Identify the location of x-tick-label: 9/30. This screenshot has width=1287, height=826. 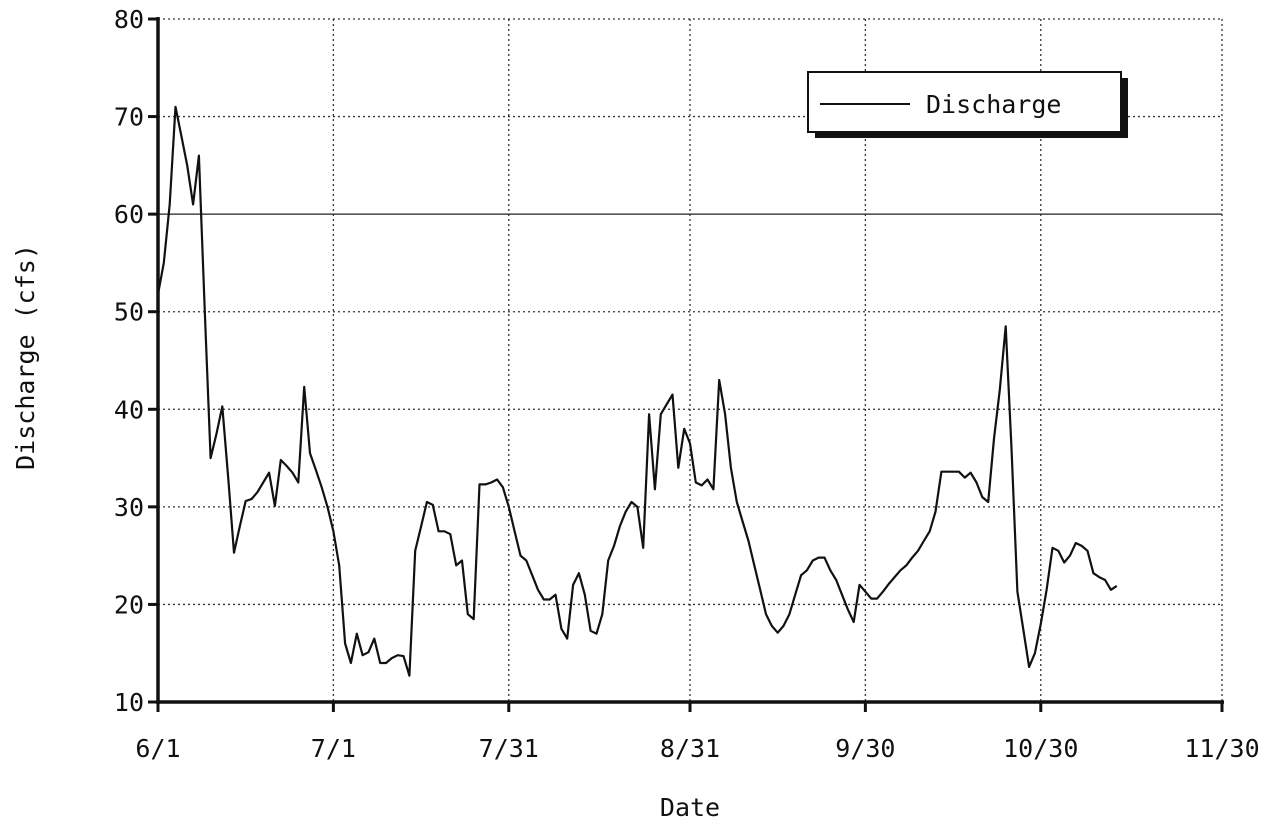
(865, 748).